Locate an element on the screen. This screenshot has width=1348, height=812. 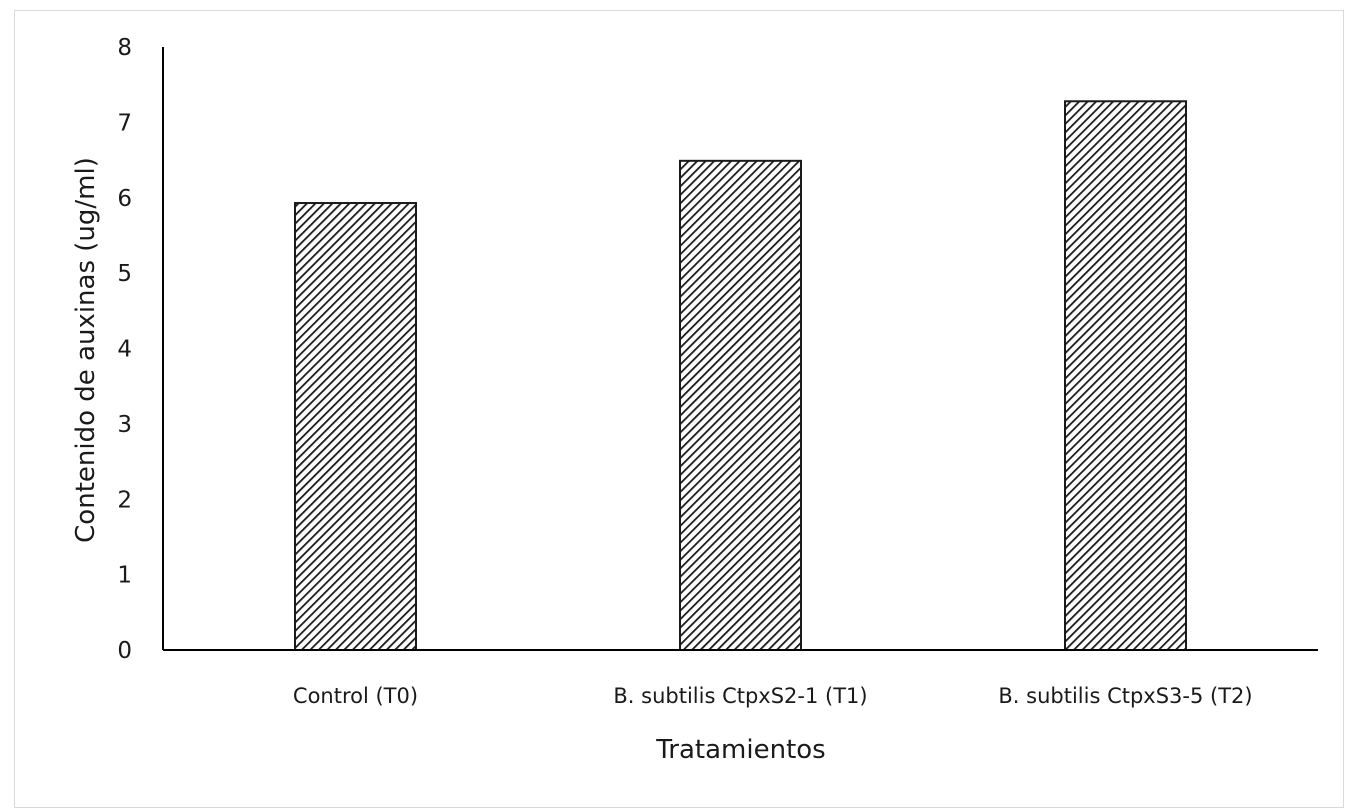
y-tick-label: 0 is located at coordinates (124, 651).